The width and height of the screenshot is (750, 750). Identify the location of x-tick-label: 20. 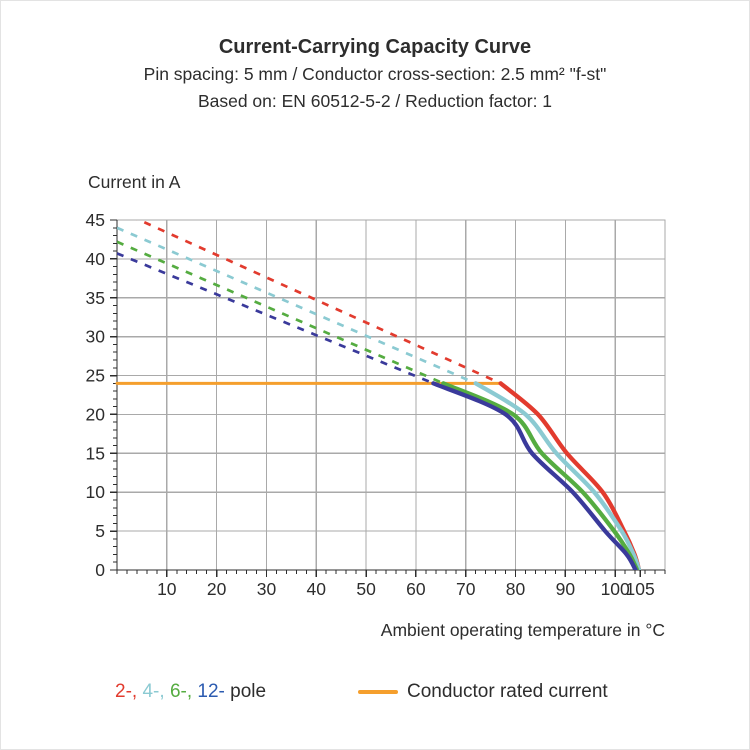
(217, 589).